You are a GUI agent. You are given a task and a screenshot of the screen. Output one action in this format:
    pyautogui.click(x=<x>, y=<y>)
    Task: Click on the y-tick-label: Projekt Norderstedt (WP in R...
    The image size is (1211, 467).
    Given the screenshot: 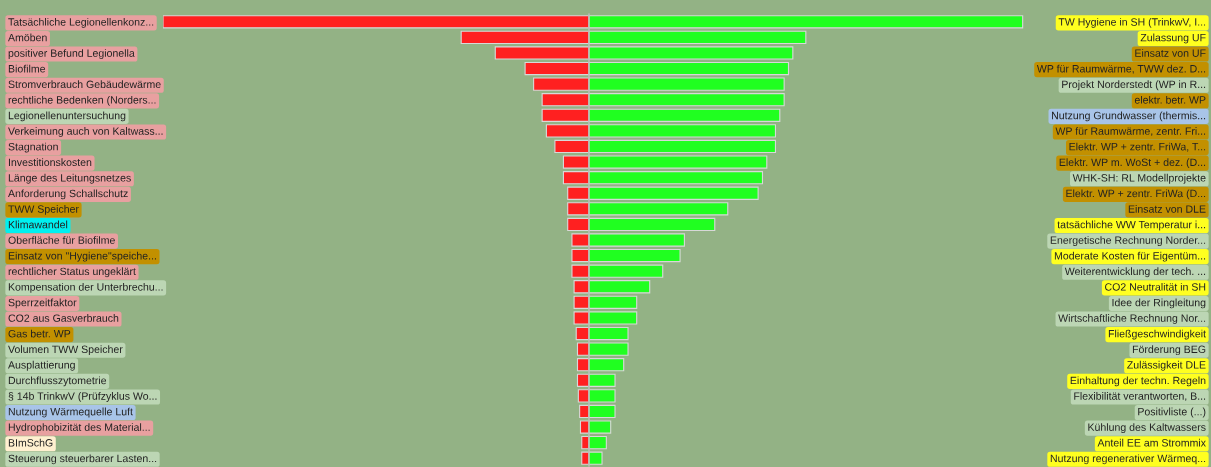 What is the action you would take?
    pyautogui.click(x=1134, y=85)
    